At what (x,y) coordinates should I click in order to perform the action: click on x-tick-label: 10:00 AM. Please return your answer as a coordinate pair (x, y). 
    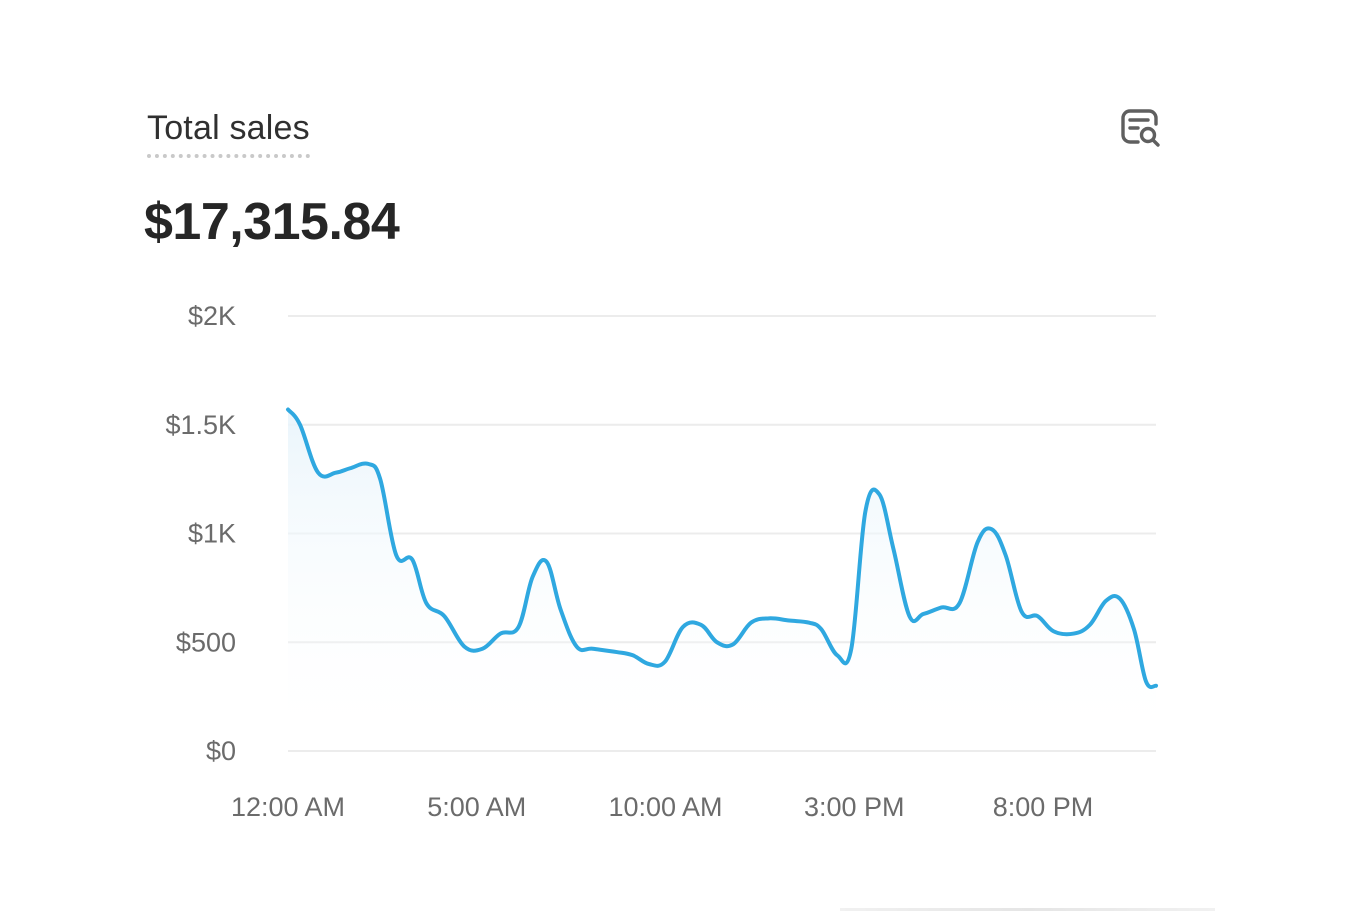
    Looking at the image, I should click on (665, 807).